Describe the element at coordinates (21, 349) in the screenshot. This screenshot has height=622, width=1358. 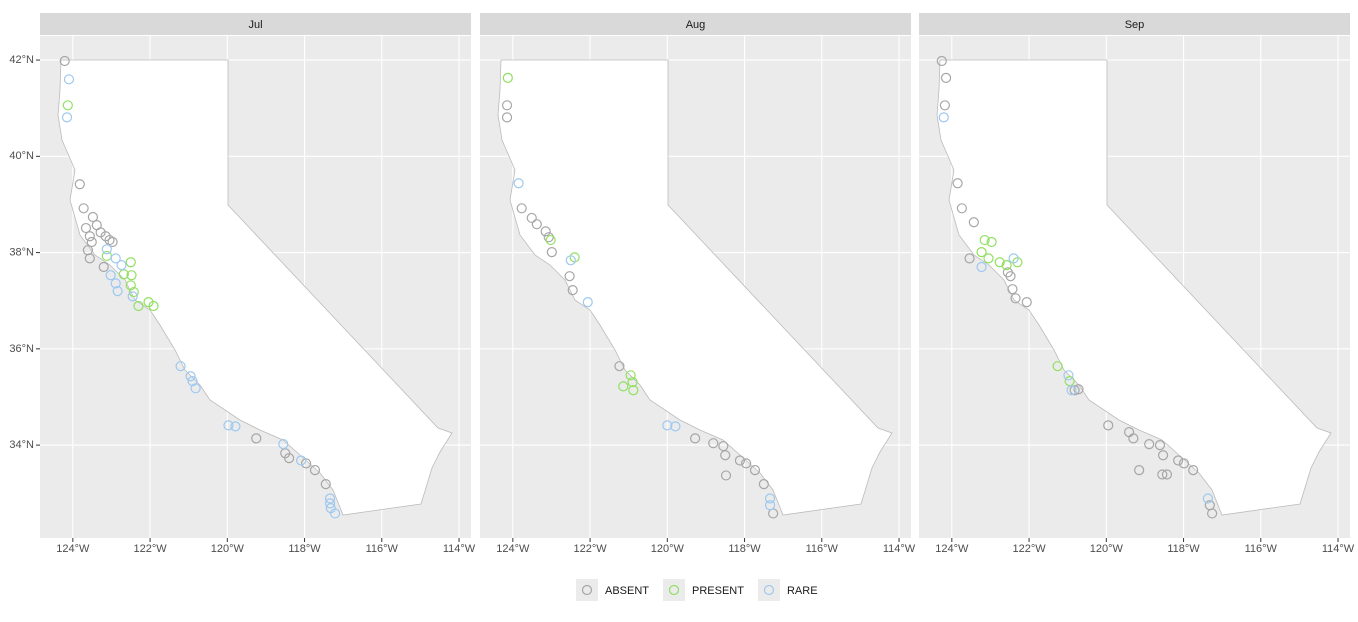
I see `y-tick-label: 36°N` at that location.